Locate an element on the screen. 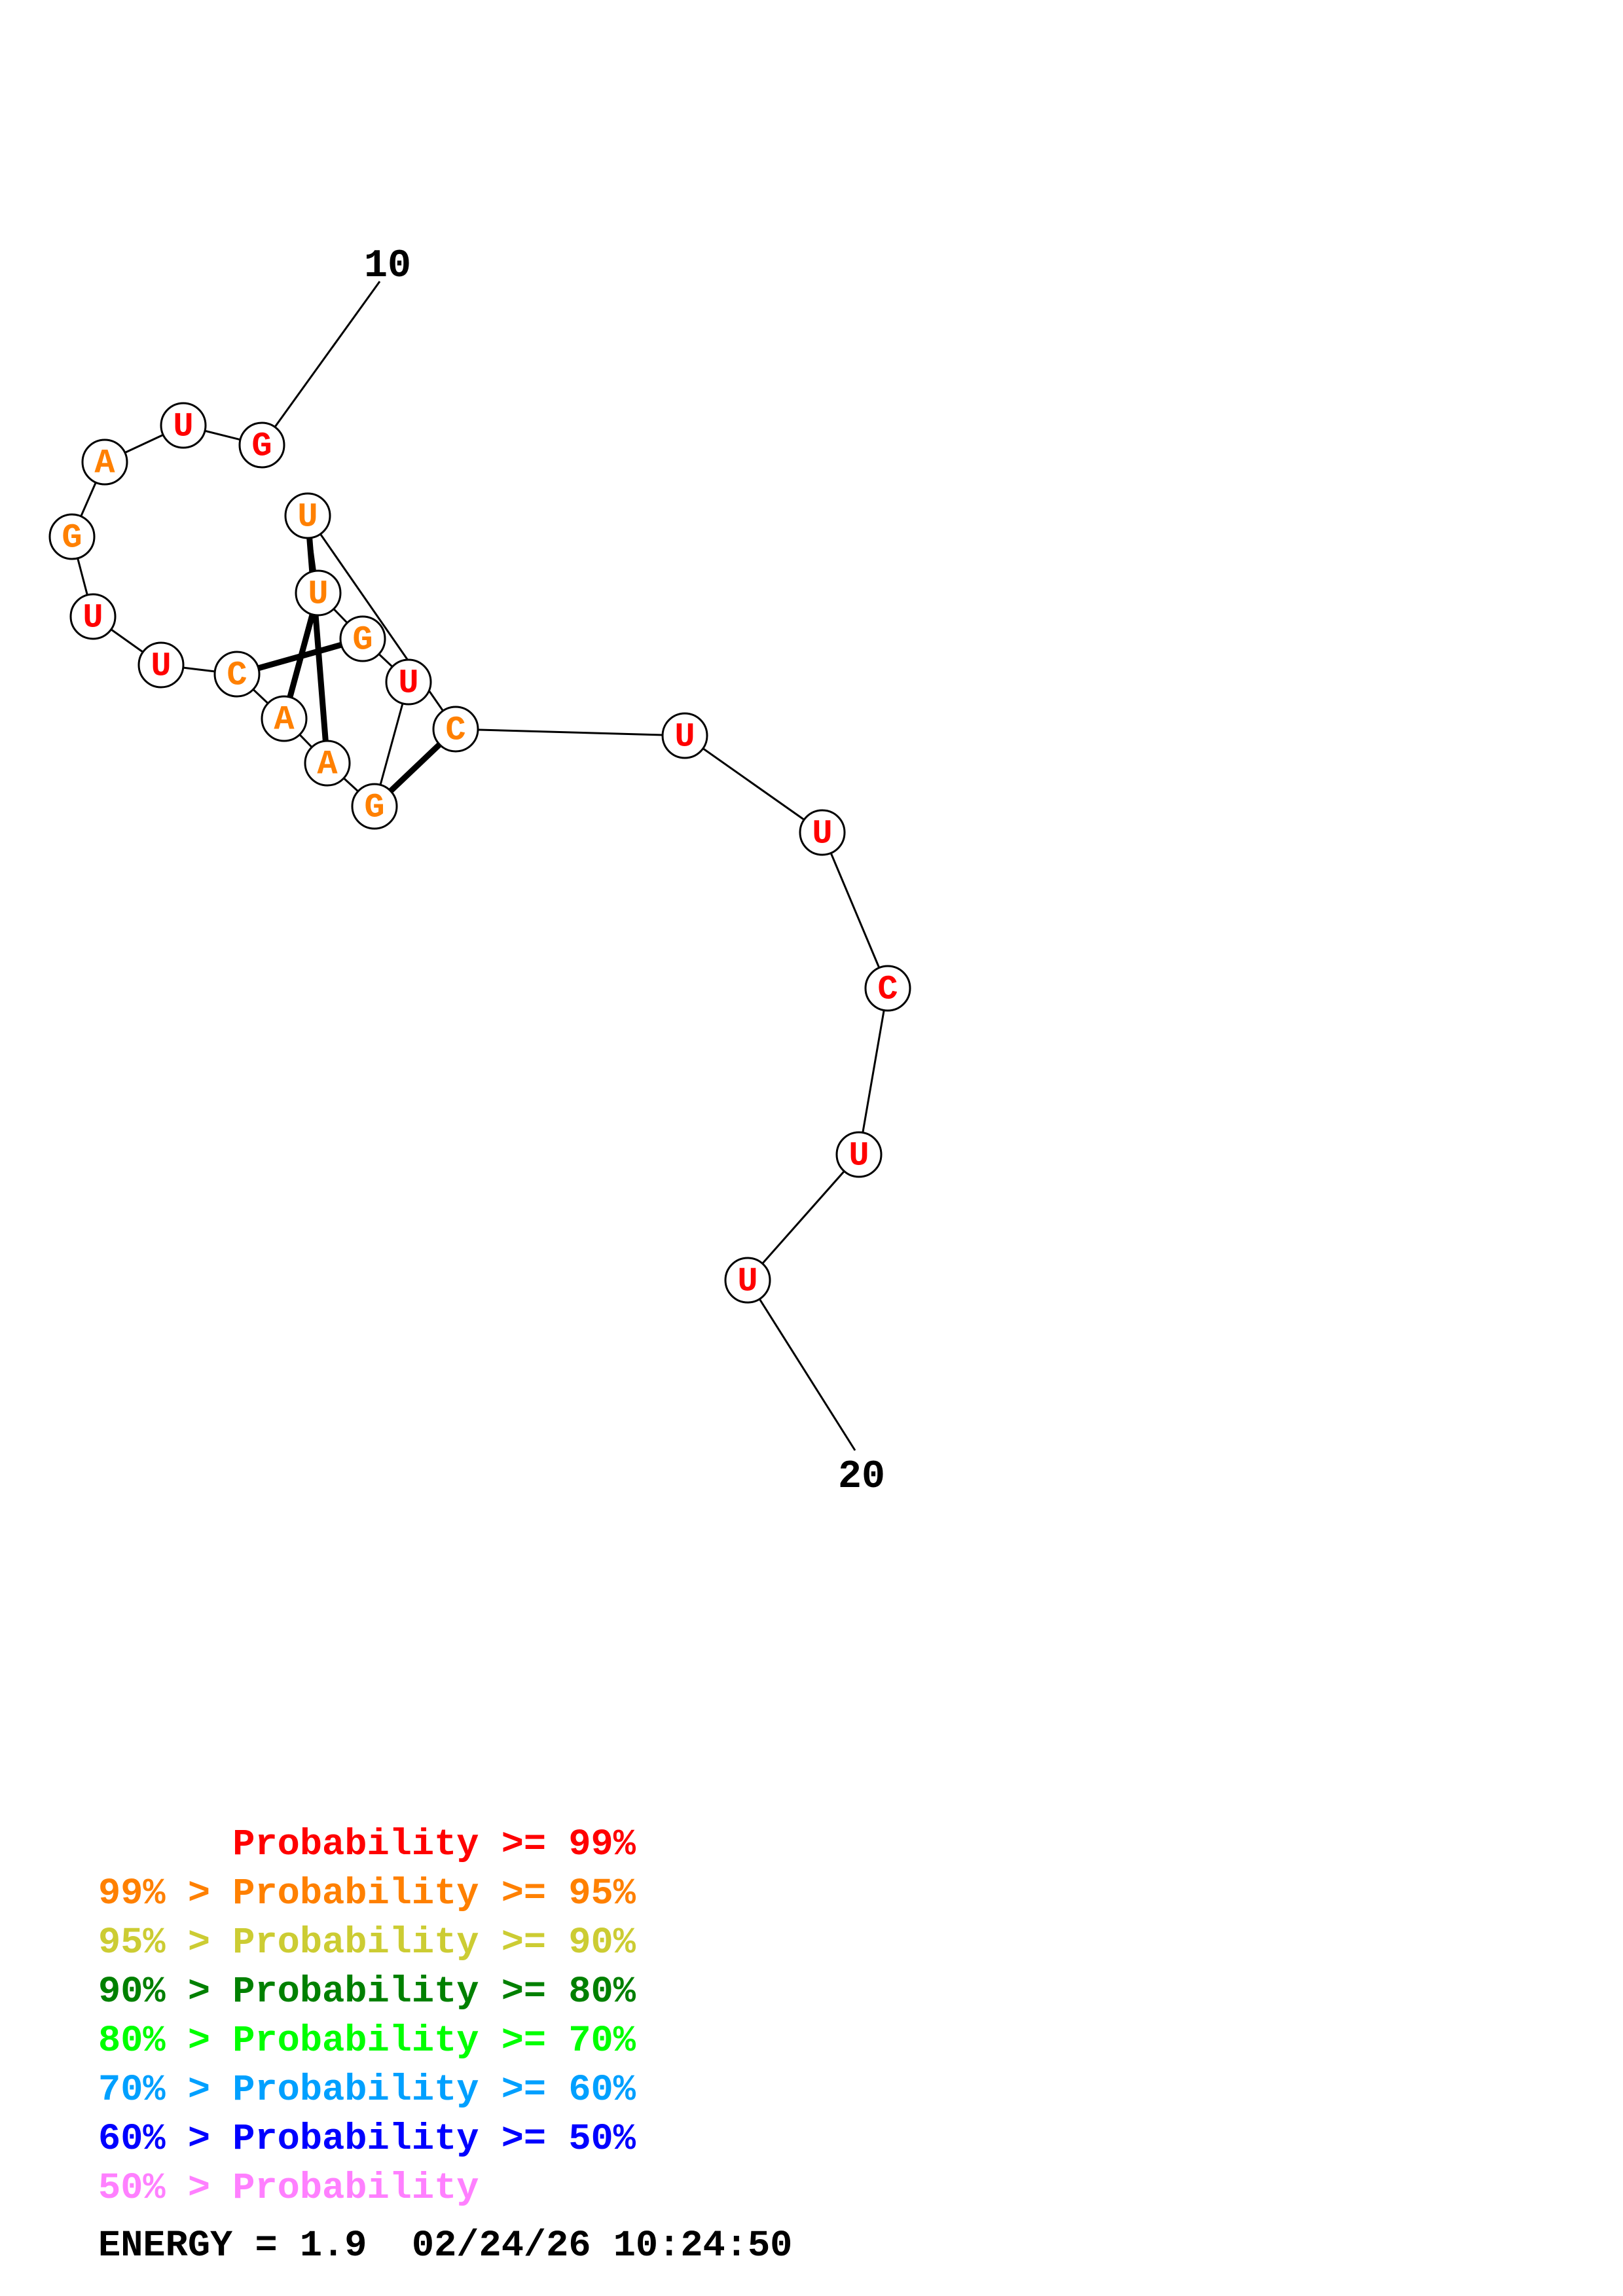 The width and height of the screenshot is (1623, 2296). nucleotide-15: U is located at coordinates (161, 665).